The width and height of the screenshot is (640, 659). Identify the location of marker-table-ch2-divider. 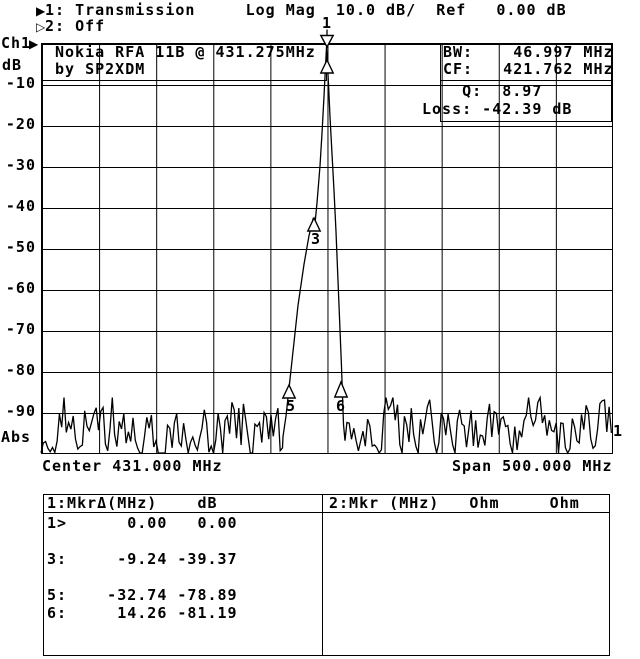
(466, 512).